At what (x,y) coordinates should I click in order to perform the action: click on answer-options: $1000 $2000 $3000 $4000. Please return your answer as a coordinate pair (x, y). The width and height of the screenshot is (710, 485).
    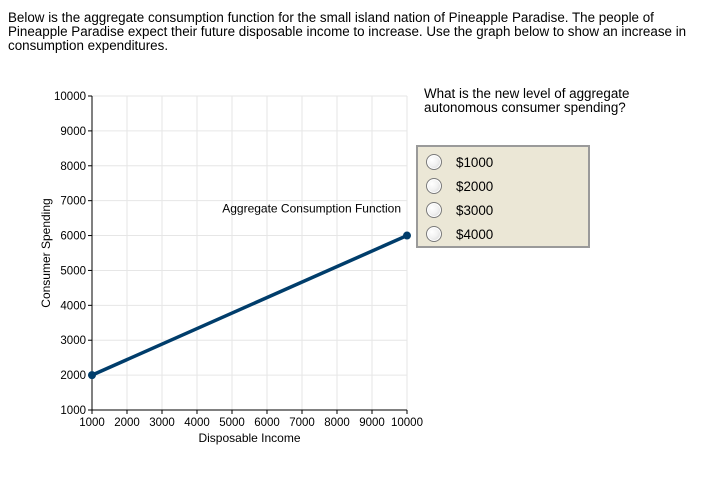
    Looking at the image, I should click on (503, 196).